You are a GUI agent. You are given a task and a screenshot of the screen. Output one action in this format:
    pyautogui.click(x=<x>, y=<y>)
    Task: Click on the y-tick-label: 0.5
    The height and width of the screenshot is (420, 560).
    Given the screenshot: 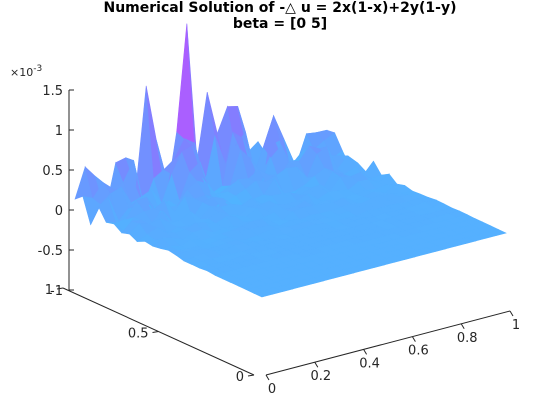 What is the action you would take?
    pyautogui.click(x=138, y=334)
    